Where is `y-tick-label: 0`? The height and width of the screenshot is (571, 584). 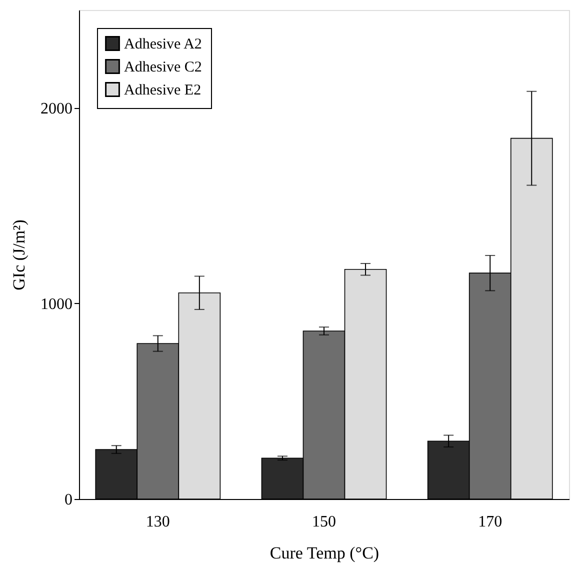
y-tick-label: 0 is located at coordinates (68, 500).